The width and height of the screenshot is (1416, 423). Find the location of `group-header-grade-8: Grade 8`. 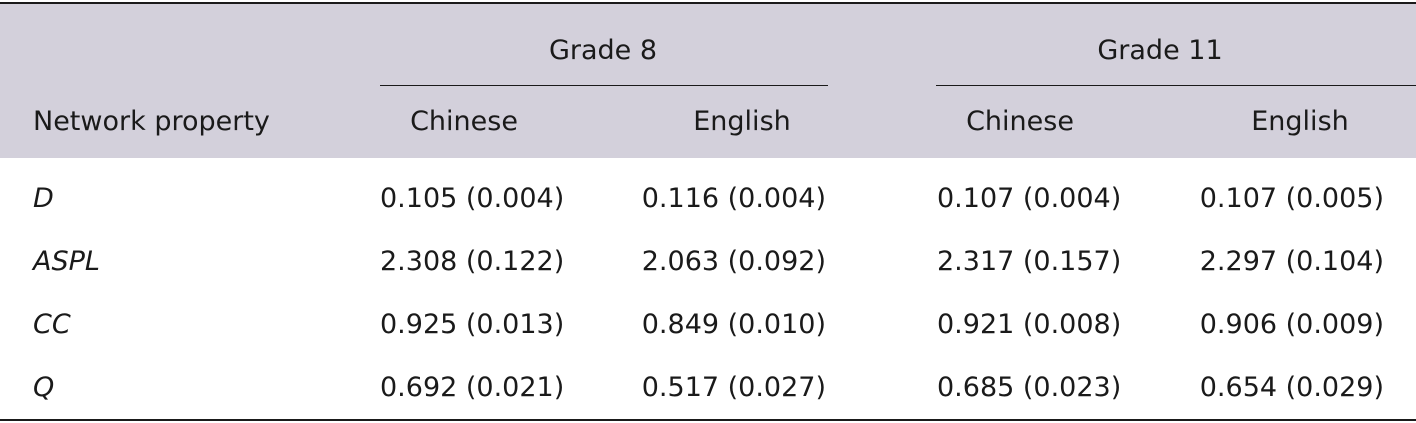

group-header-grade-8: Grade 8 is located at coordinates (603, 50).